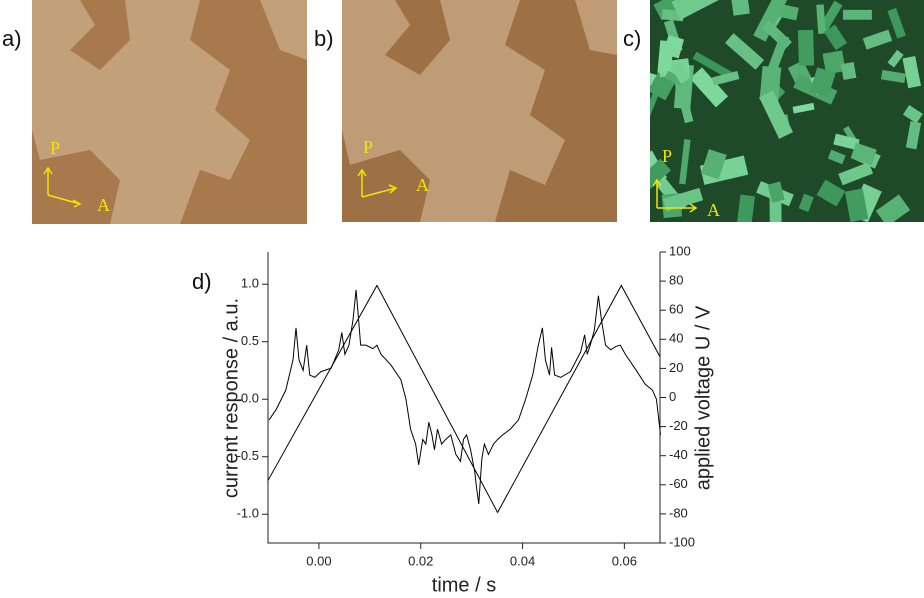 This screenshot has width=924, height=598. What do you see at coordinates (676, 309) in the screenshot?
I see `y2-tick-label: 60` at bounding box center [676, 309].